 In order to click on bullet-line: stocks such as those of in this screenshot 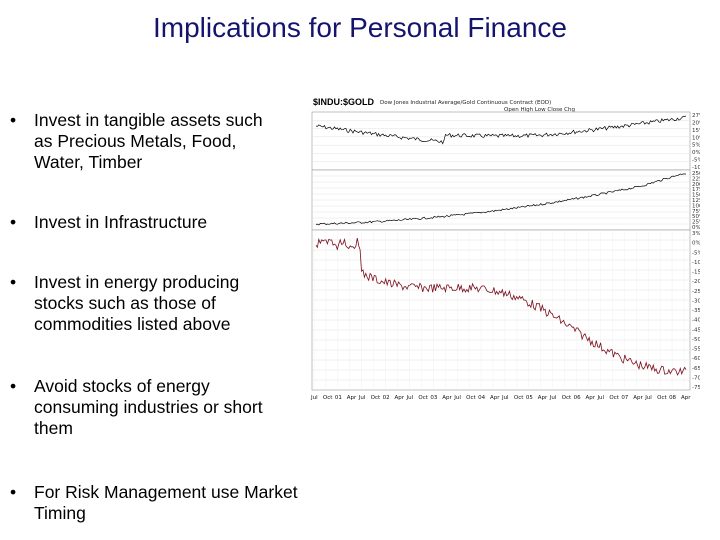, I will do `click(125, 303)`.